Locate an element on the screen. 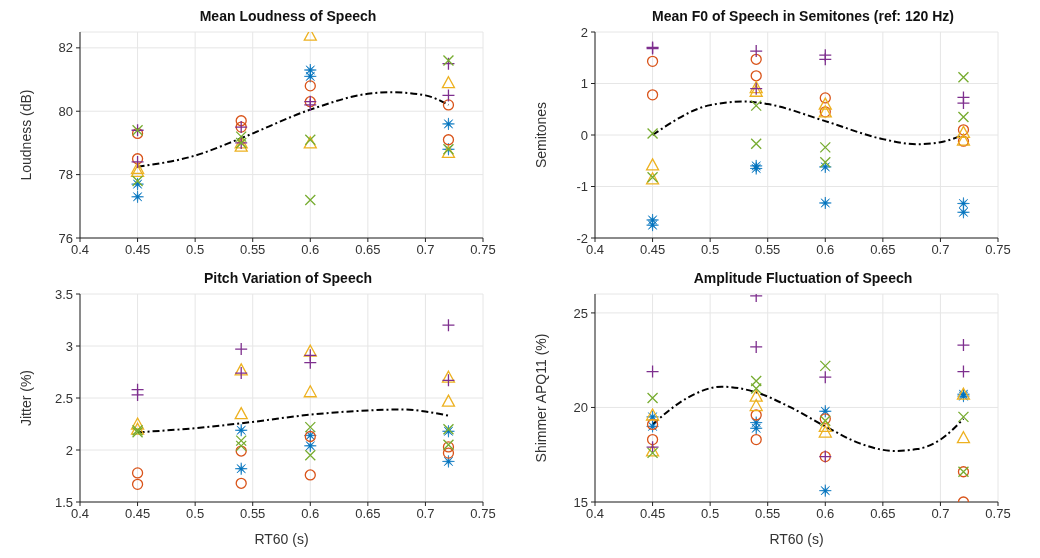 The image size is (1040, 558). y-axis-title: Jitter (%) is located at coordinates (25, 398).